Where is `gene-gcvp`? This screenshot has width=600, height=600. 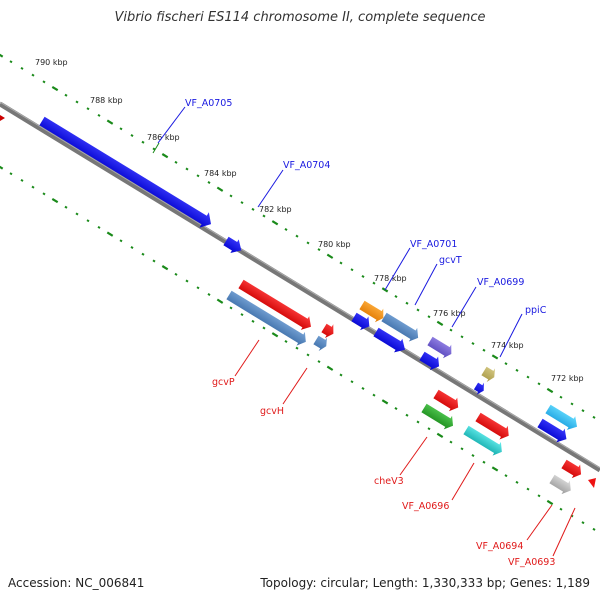 gene-gcvp is located at coordinates (276, 305).